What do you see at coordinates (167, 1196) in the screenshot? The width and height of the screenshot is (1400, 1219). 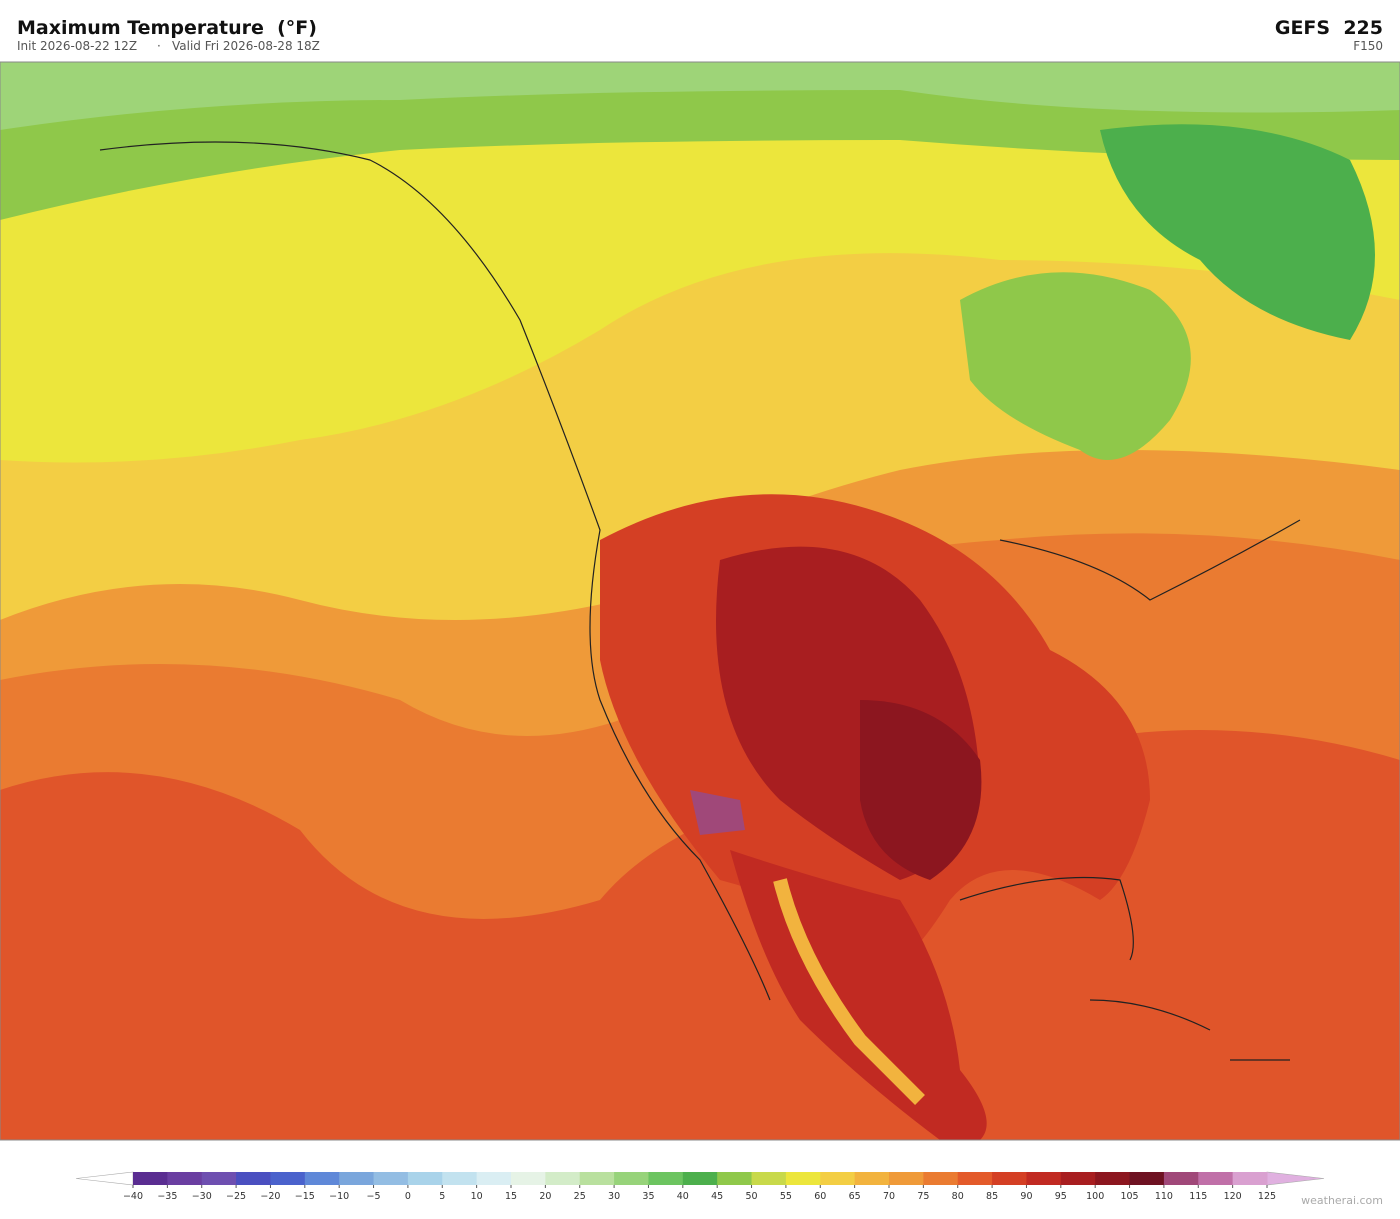 I see `tick-label: −35` at bounding box center [167, 1196].